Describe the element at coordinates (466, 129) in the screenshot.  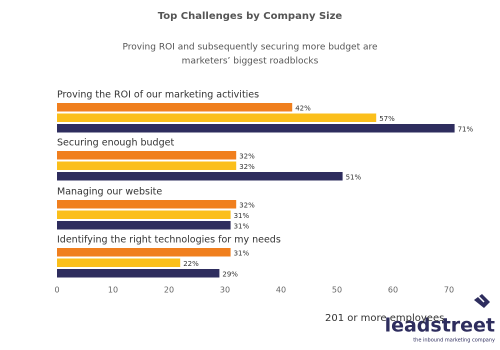
I see `value-label: 71%` at that location.